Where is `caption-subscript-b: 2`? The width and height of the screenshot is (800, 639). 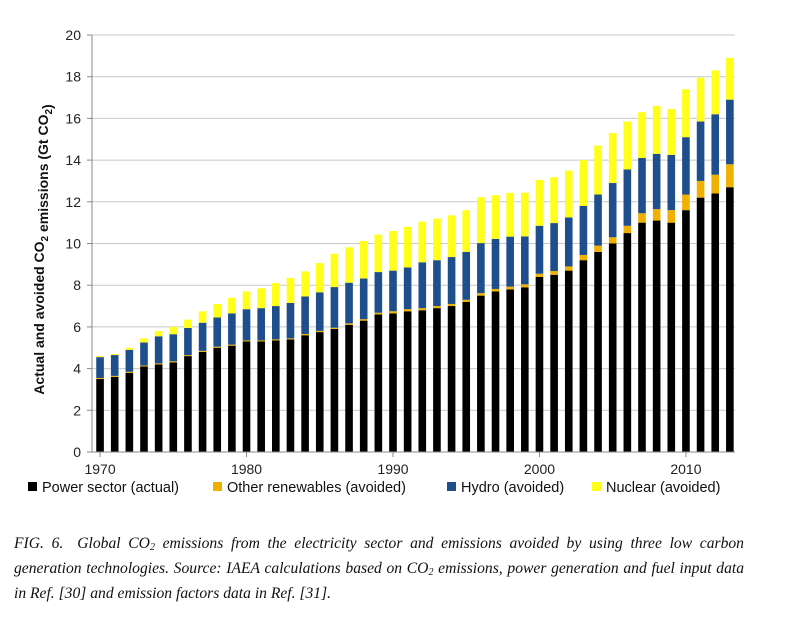
caption-subscript-b: 2 is located at coordinates (431, 572).